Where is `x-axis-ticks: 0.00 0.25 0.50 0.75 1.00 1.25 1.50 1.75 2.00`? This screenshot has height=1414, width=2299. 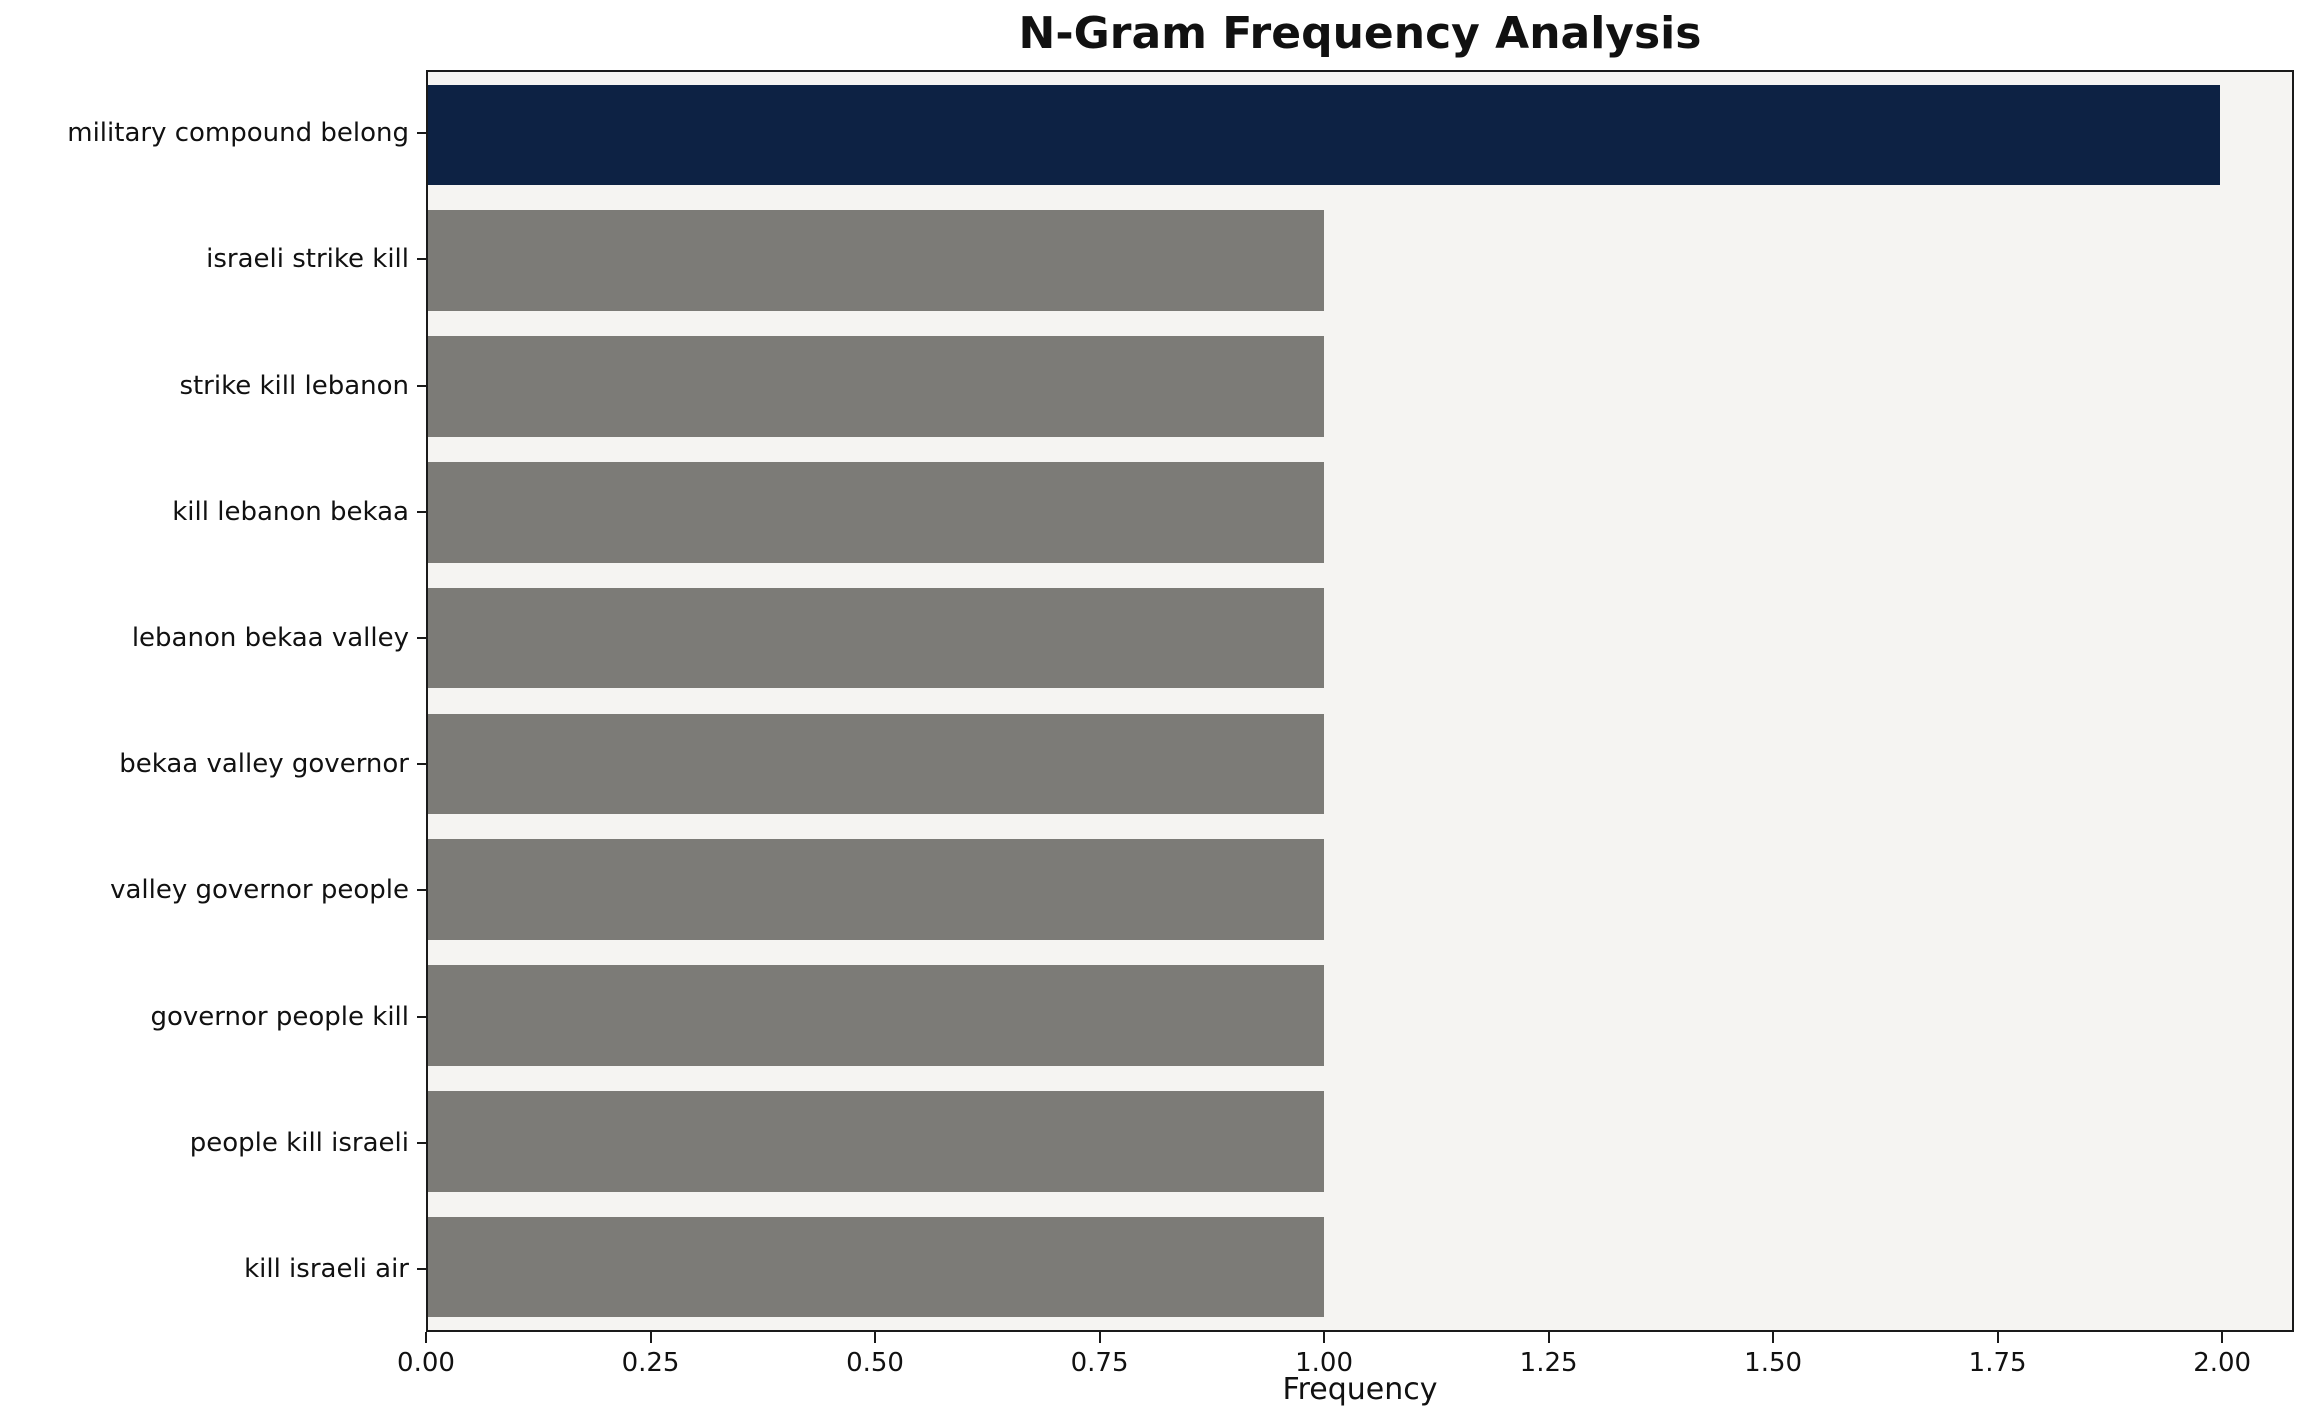 x-axis-ticks: 0.00 0.25 0.50 0.75 1.00 1.25 1.50 1.75 2.00 is located at coordinates (1345, 1361).